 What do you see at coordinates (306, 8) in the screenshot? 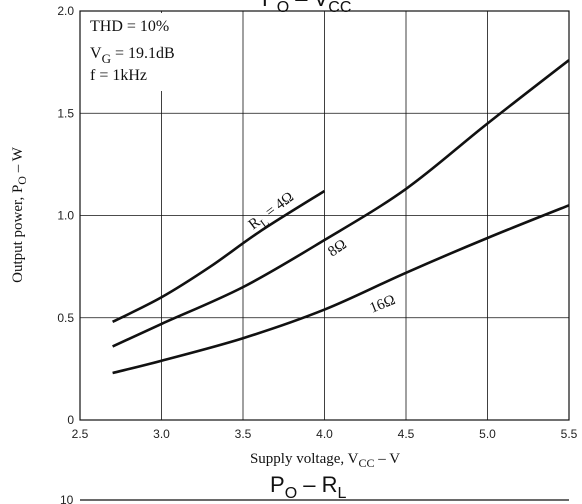
I see `chart-title: PO – VCC` at bounding box center [306, 8].